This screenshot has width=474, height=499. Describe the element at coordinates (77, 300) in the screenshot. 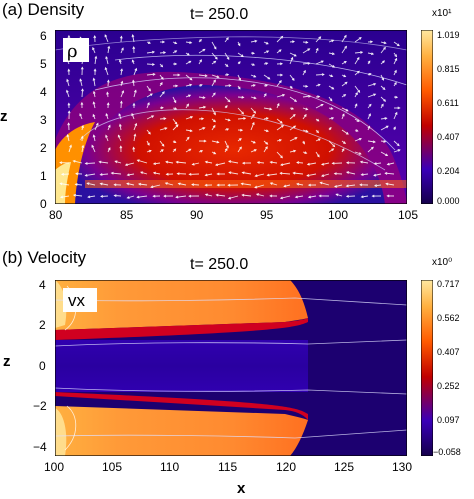

I see `field-label-vx: vx` at that location.